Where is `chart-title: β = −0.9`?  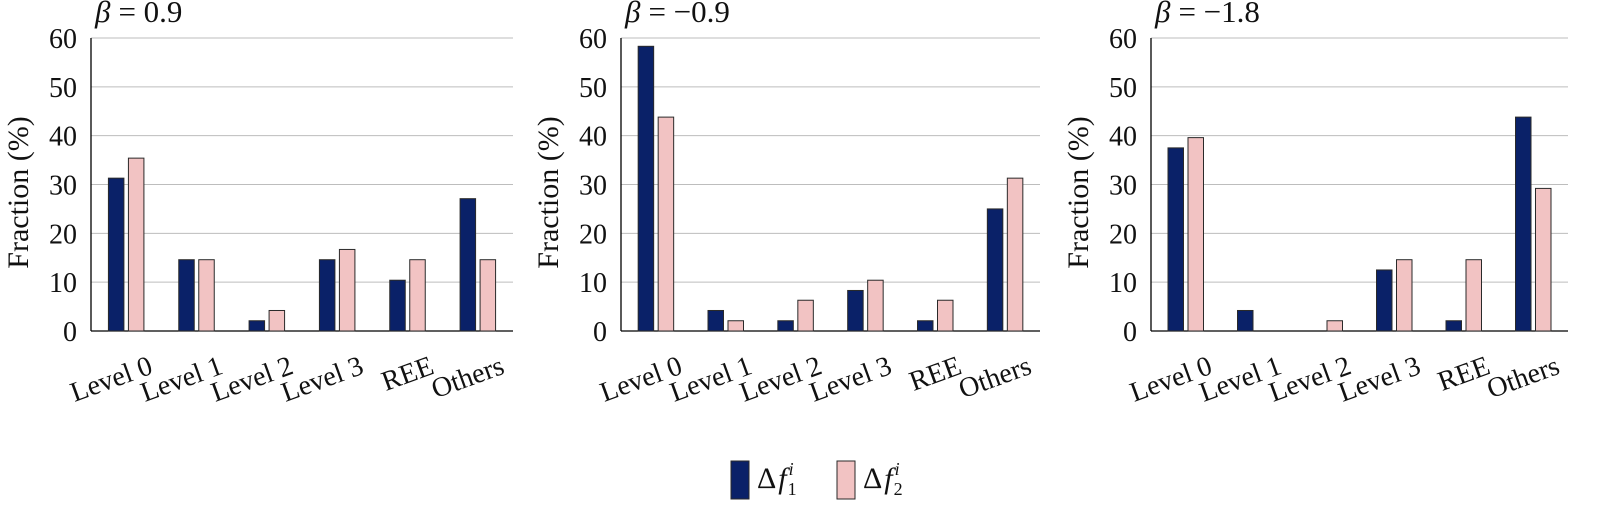 chart-title: β = −0.9 is located at coordinates (677, 14).